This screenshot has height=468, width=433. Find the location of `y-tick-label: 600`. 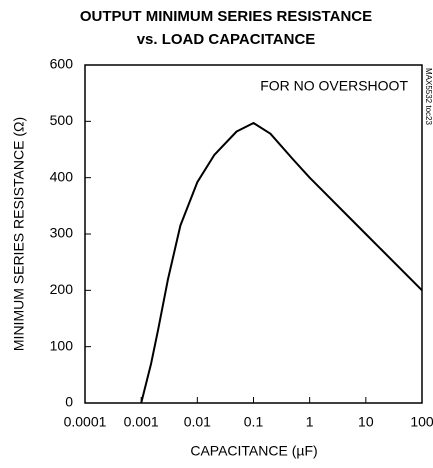

y-tick-label: 600 is located at coordinates (62, 64).